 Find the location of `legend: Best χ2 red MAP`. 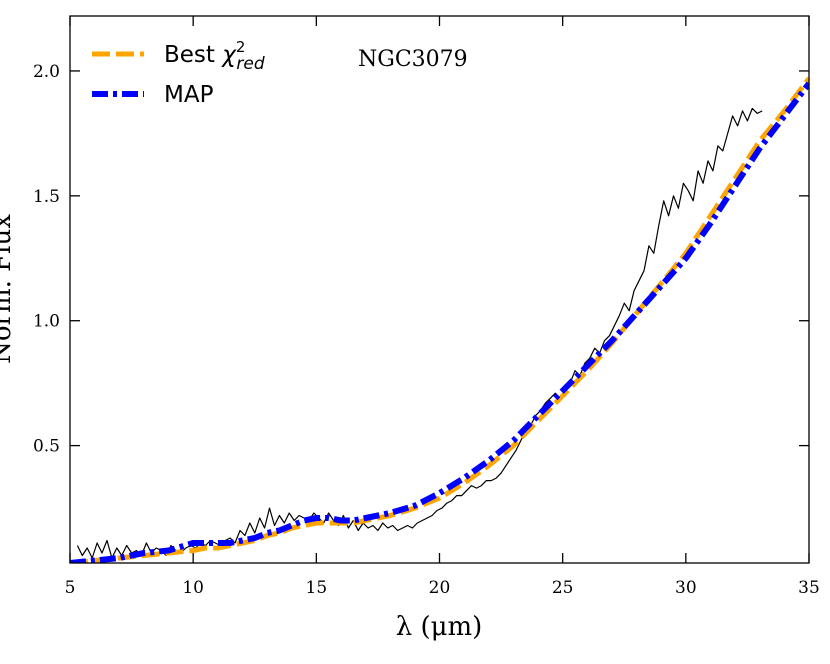

legend: Best χ2 red MAP is located at coordinates (178, 73).